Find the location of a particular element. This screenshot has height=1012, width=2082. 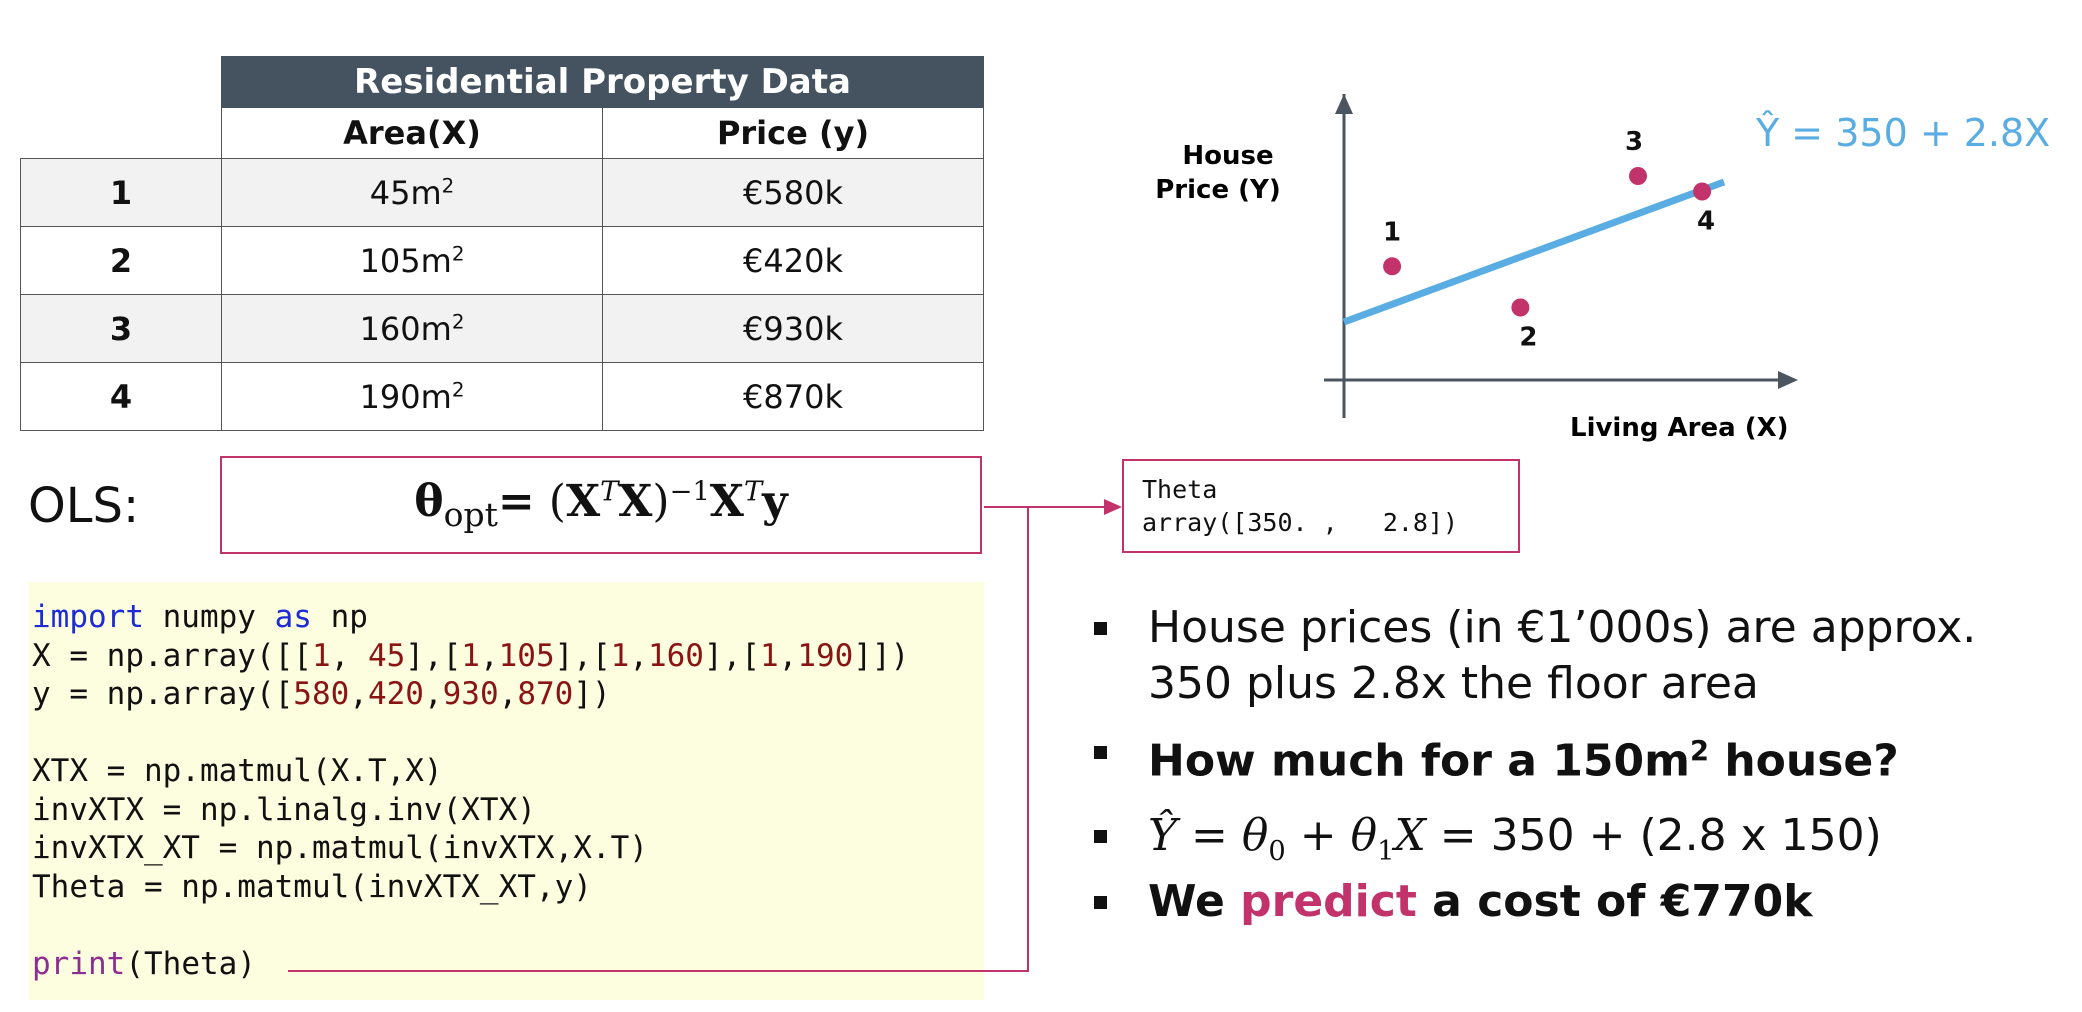

bullet-prediction-formula: Ŷ = θ0 + θ1X = 350 + (2.8 x 150) is located at coordinates (1486, 844).